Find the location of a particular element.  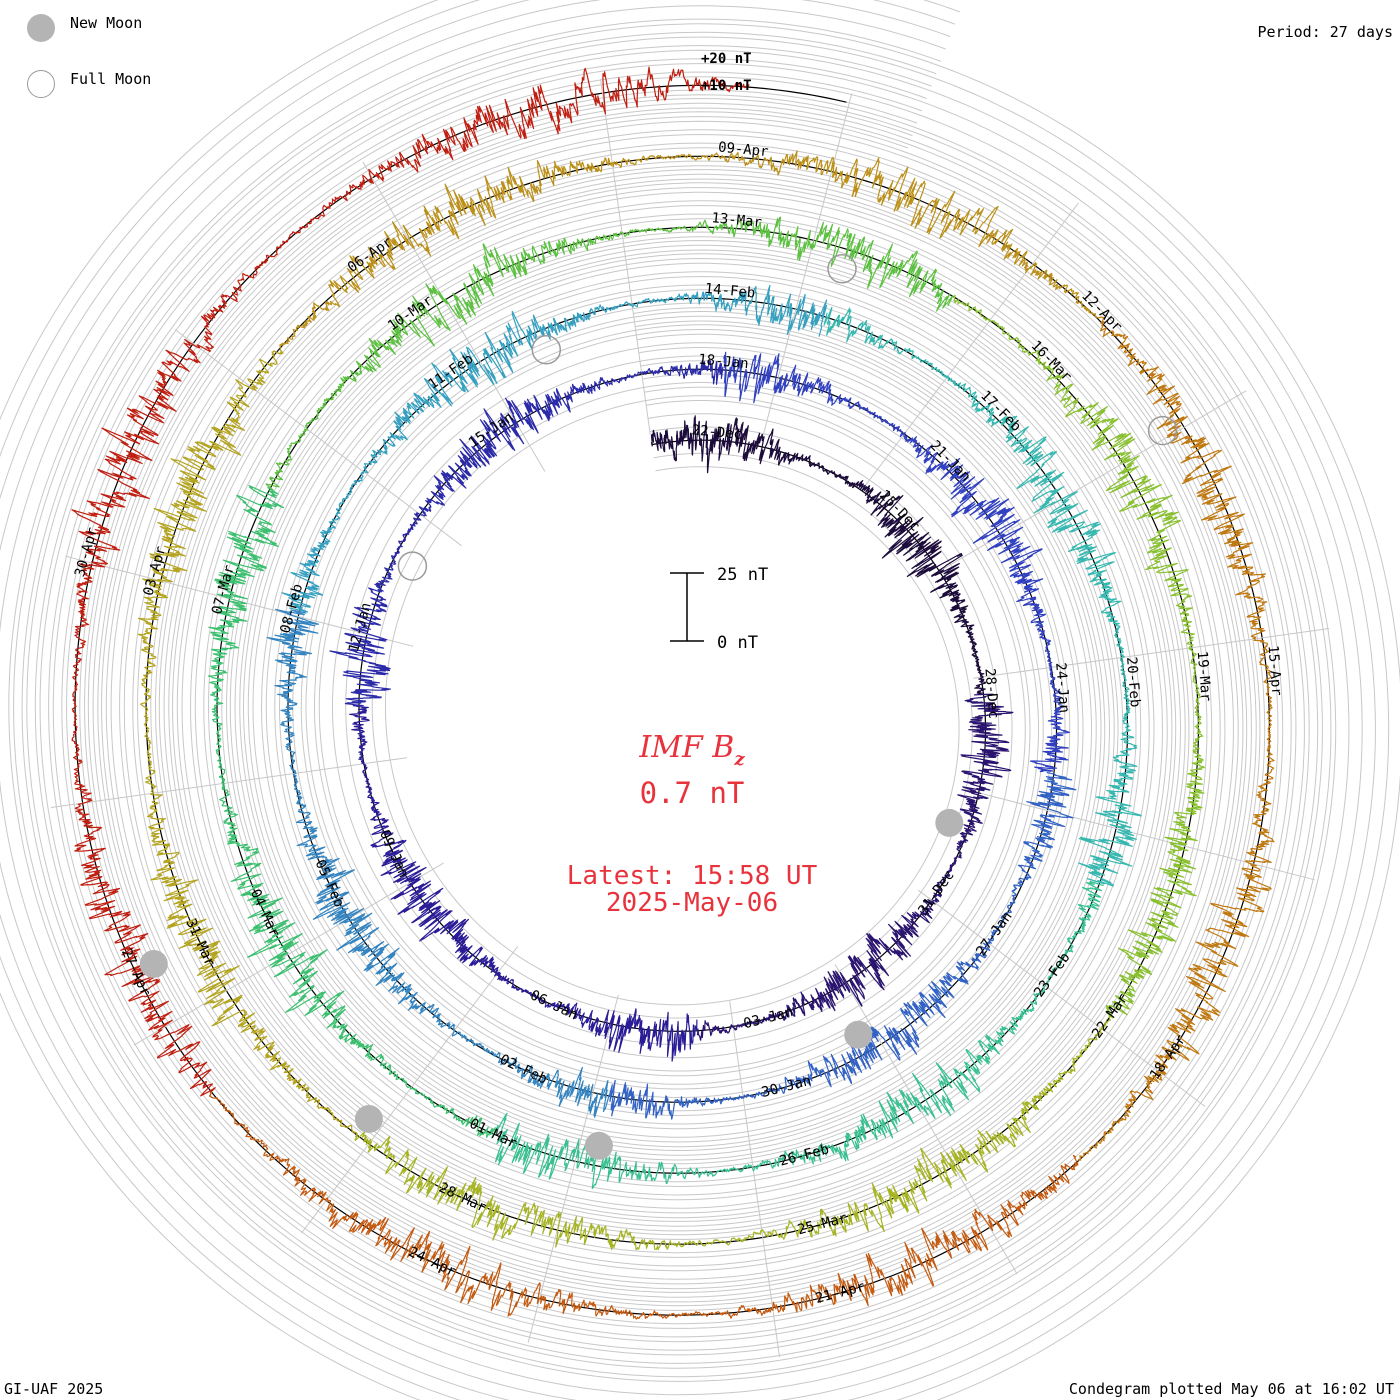

date-label: 03-Apr is located at coordinates (155, 571).